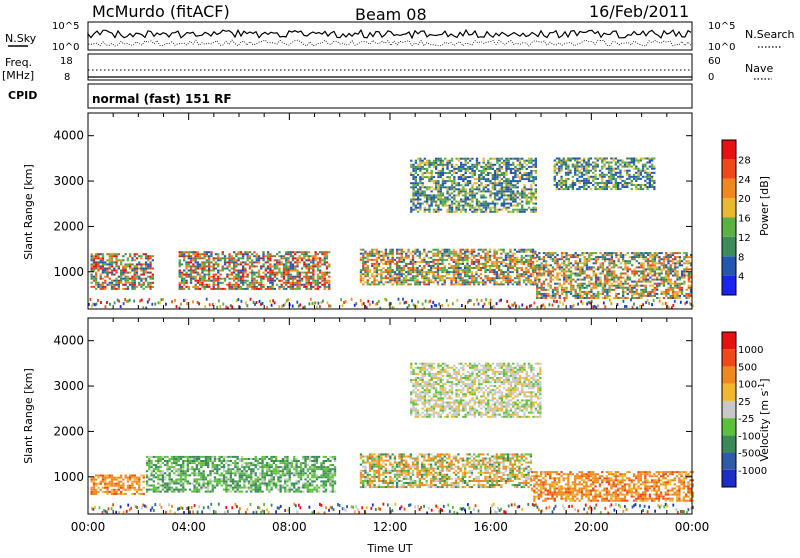 This screenshot has height=558, width=800. What do you see at coordinates (744, 160) in the screenshot?
I see `colorbar-tick-label: 28` at bounding box center [744, 160].